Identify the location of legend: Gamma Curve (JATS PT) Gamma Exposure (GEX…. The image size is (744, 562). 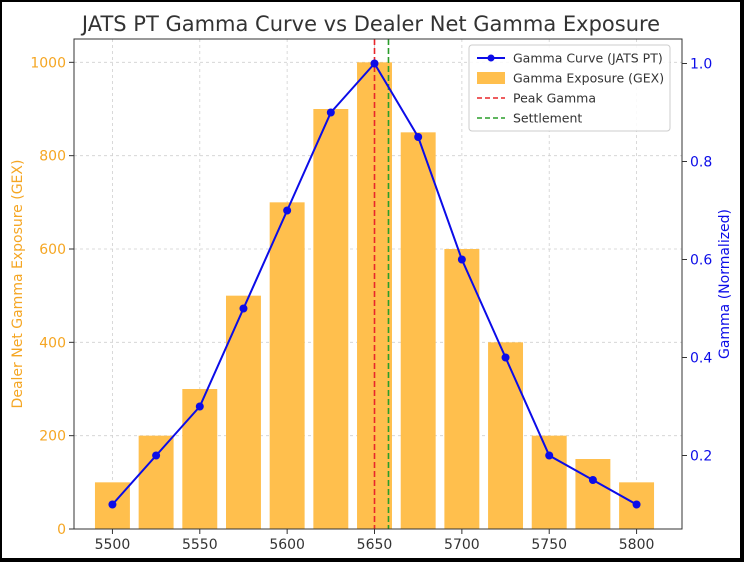
(569, 88).